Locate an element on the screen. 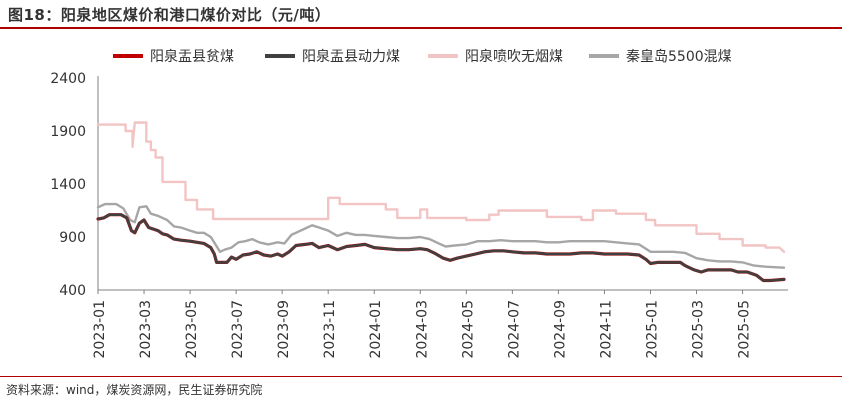 This screenshot has width=842, height=401. y-tick-label: 2400 is located at coordinates (68, 79).